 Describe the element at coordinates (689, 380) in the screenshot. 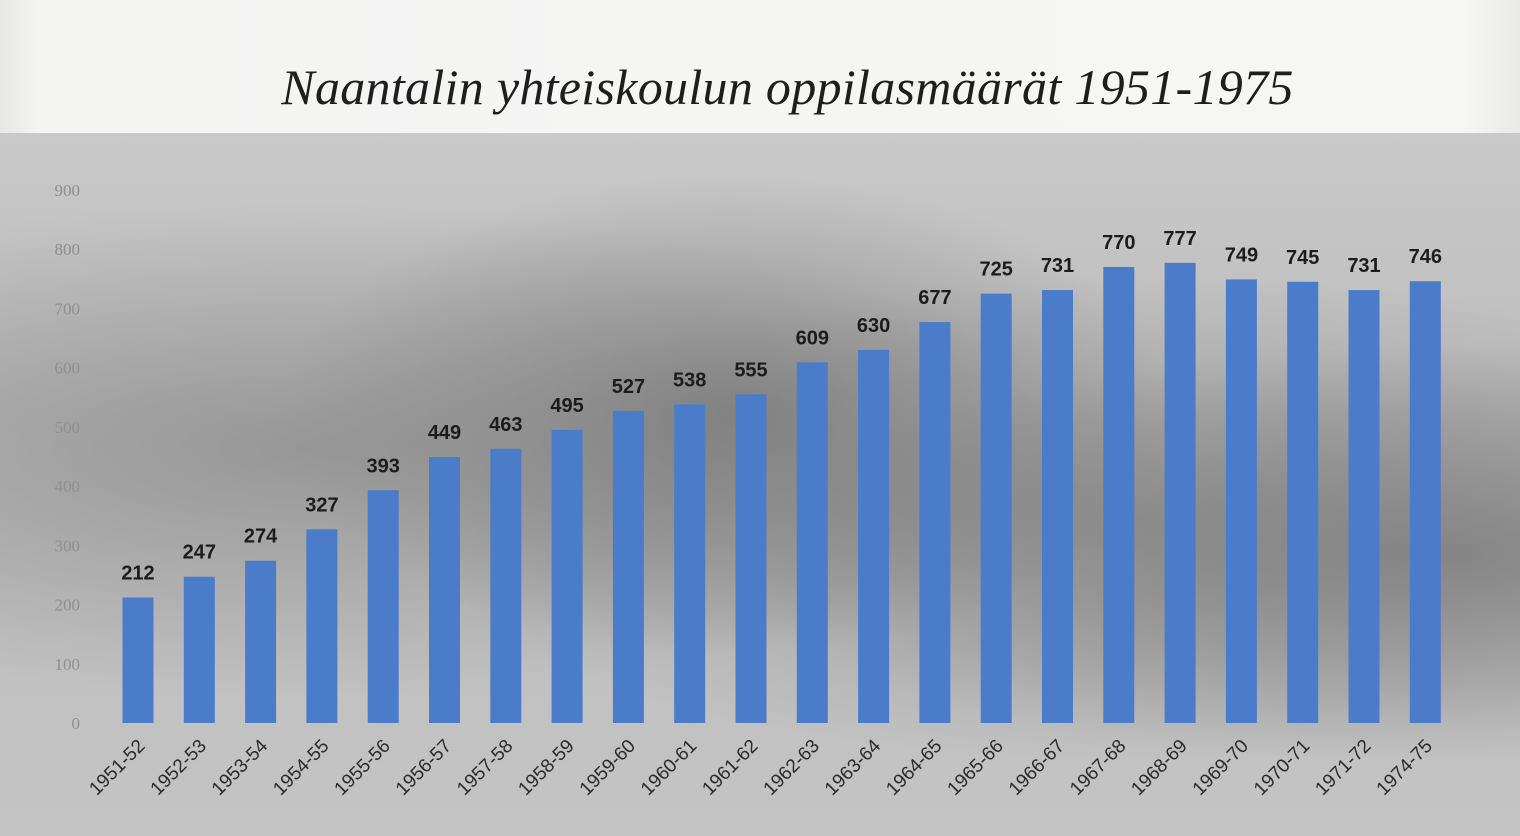

I see `data-label: 538` at that location.